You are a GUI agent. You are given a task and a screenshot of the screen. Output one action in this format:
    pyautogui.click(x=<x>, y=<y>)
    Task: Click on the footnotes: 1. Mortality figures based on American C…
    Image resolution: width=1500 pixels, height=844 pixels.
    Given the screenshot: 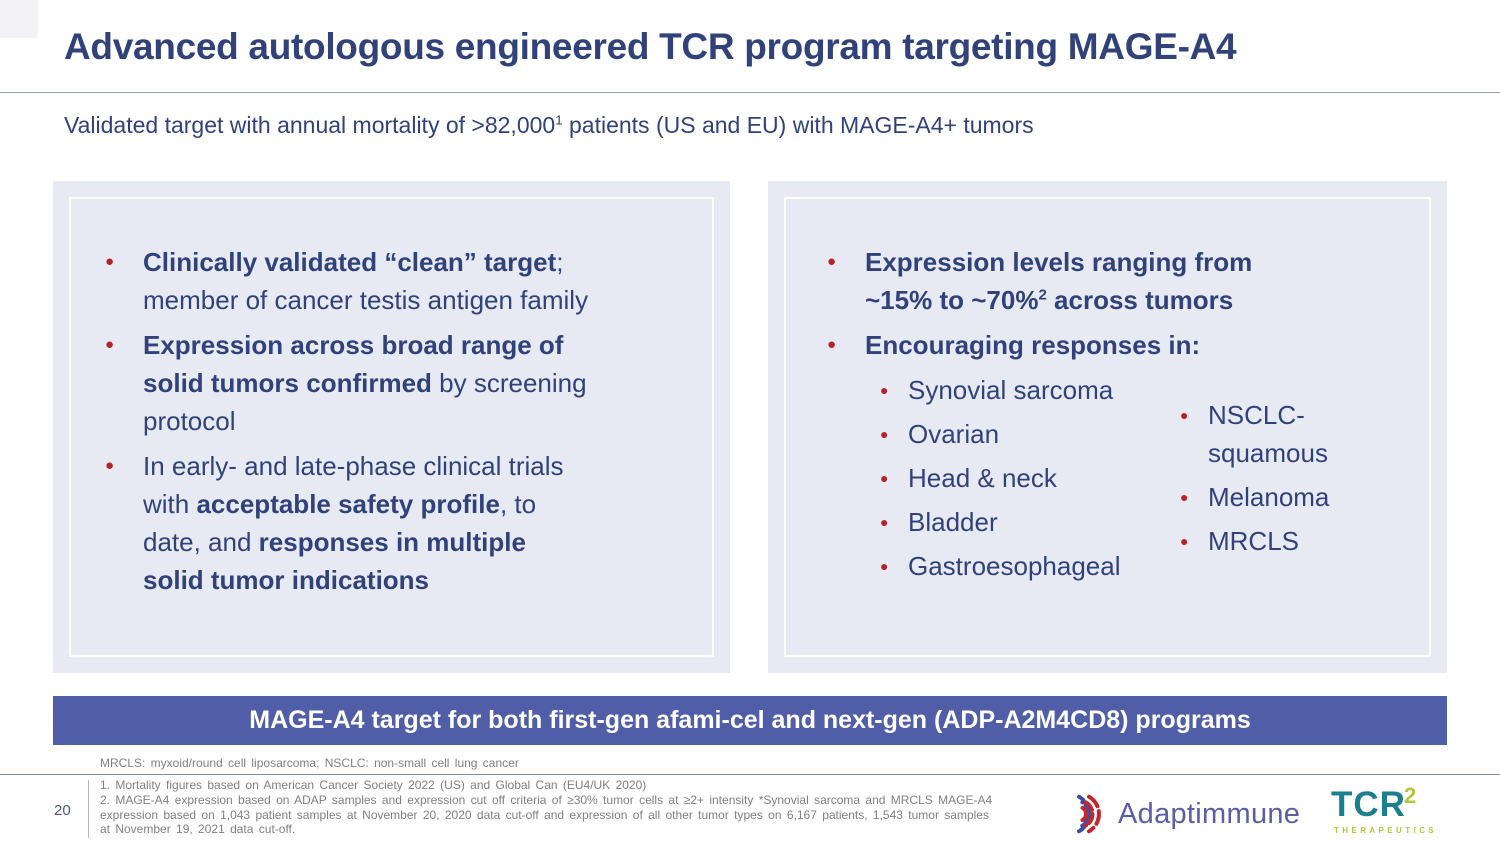 What is the action you would take?
    pyautogui.click(x=547, y=807)
    